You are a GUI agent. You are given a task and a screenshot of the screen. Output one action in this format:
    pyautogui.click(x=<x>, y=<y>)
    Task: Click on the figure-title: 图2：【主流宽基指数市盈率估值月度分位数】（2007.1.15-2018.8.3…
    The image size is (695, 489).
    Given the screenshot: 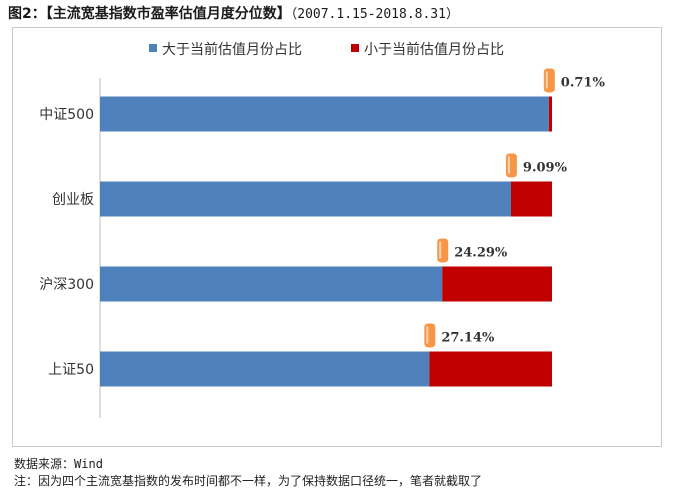 What is the action you would take?
    pyautogui.click(x=233, y=13)
    